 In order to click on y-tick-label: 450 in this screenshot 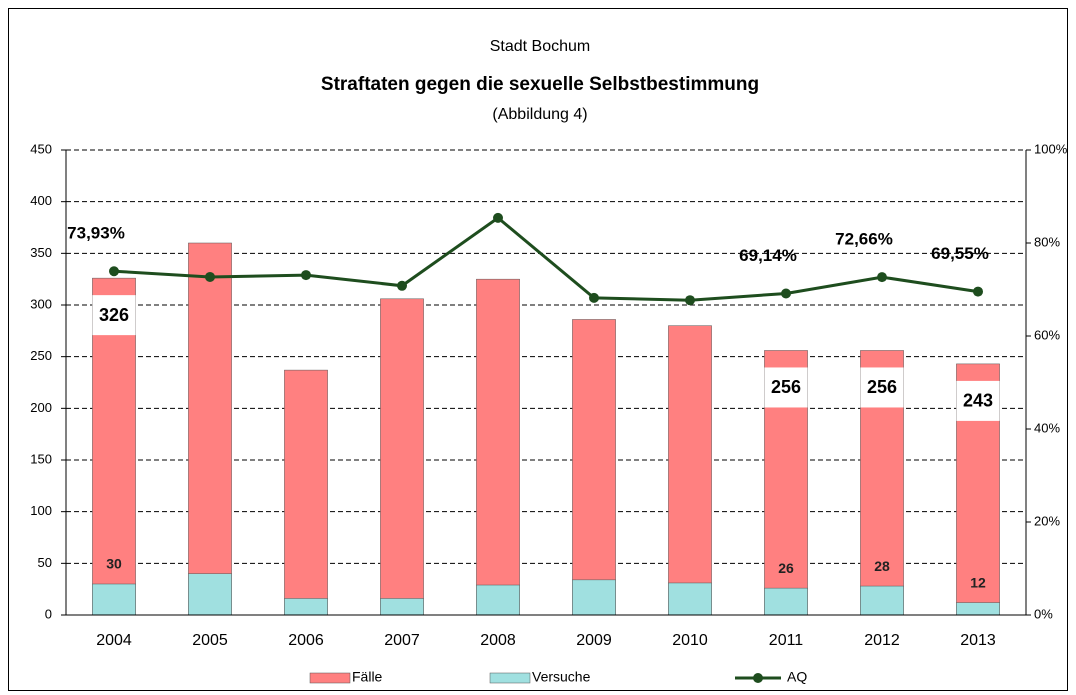, I will do `click(41, 148)`.